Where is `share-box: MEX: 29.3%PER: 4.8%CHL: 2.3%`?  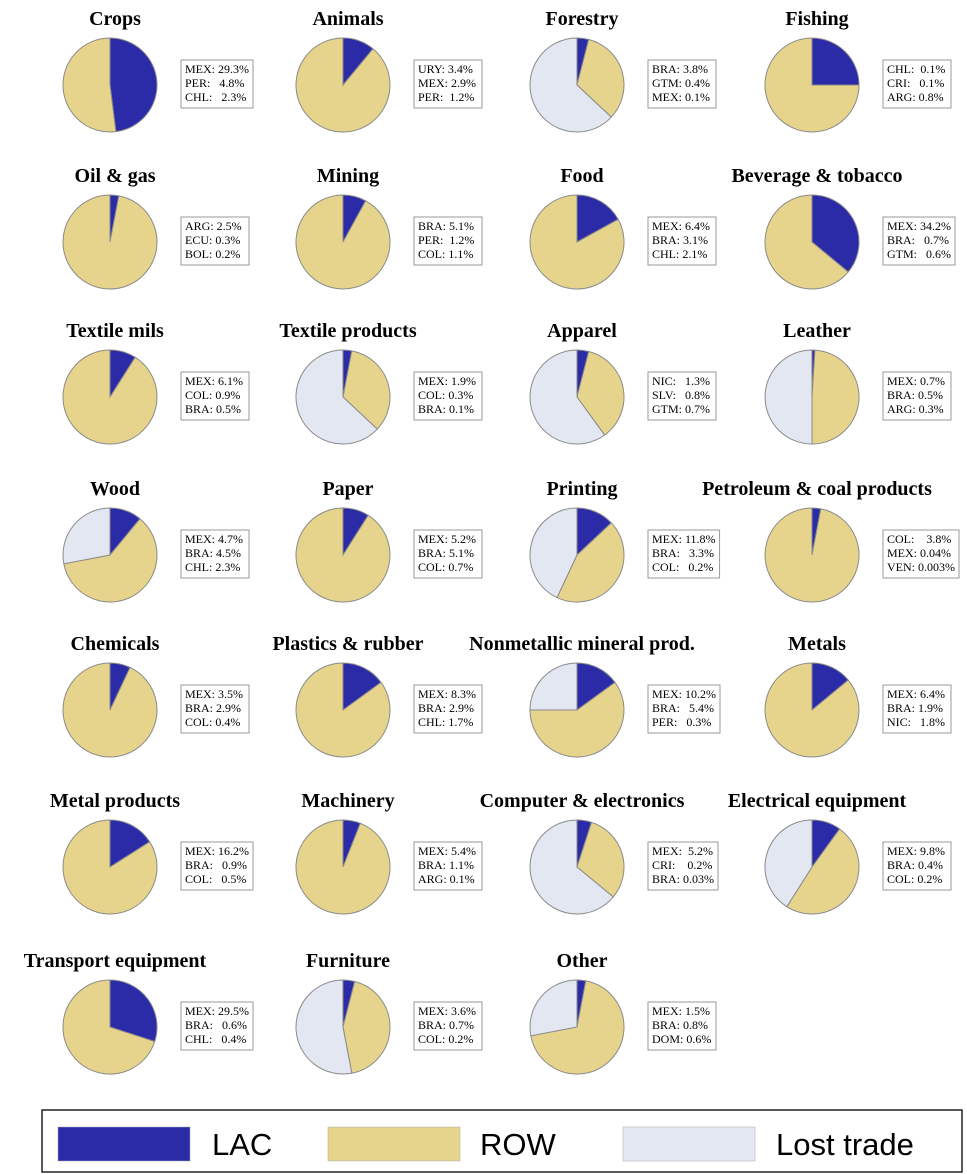
share-box: MEX: 29.3%PER: 4.8%CHL: 2.3% is located at coordinates (217, 84).